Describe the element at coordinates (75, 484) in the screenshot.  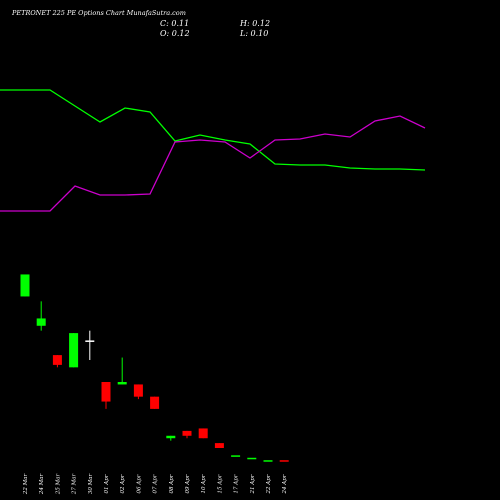
I see `x-tick-label: 27 Mar` at that location.